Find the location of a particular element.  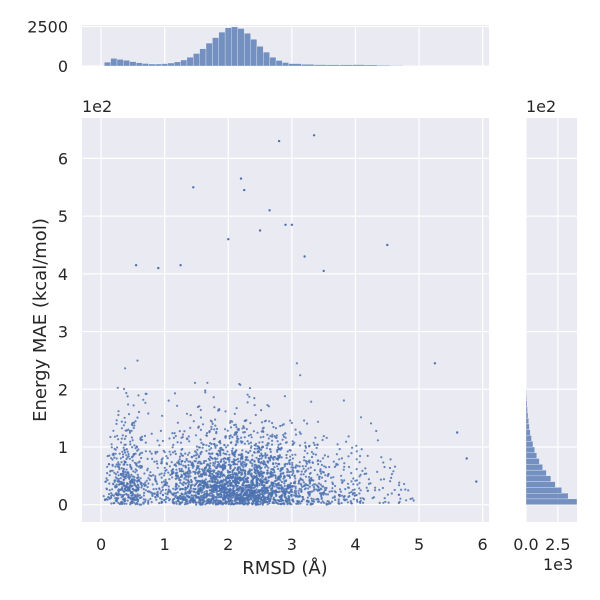

scatter-point-outlier is located at coordinates (228, 239).